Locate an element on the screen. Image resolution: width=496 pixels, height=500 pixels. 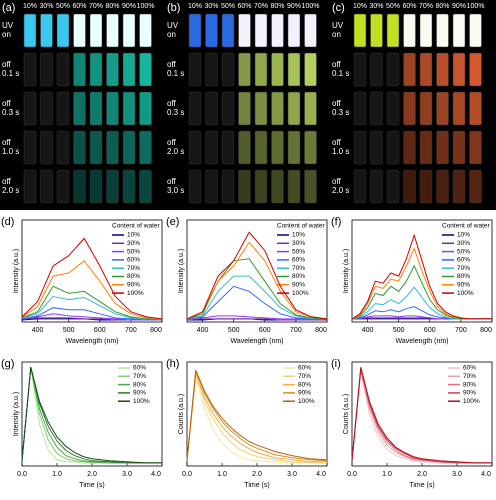
column-header: 10% is located at coordinates (360, 6).